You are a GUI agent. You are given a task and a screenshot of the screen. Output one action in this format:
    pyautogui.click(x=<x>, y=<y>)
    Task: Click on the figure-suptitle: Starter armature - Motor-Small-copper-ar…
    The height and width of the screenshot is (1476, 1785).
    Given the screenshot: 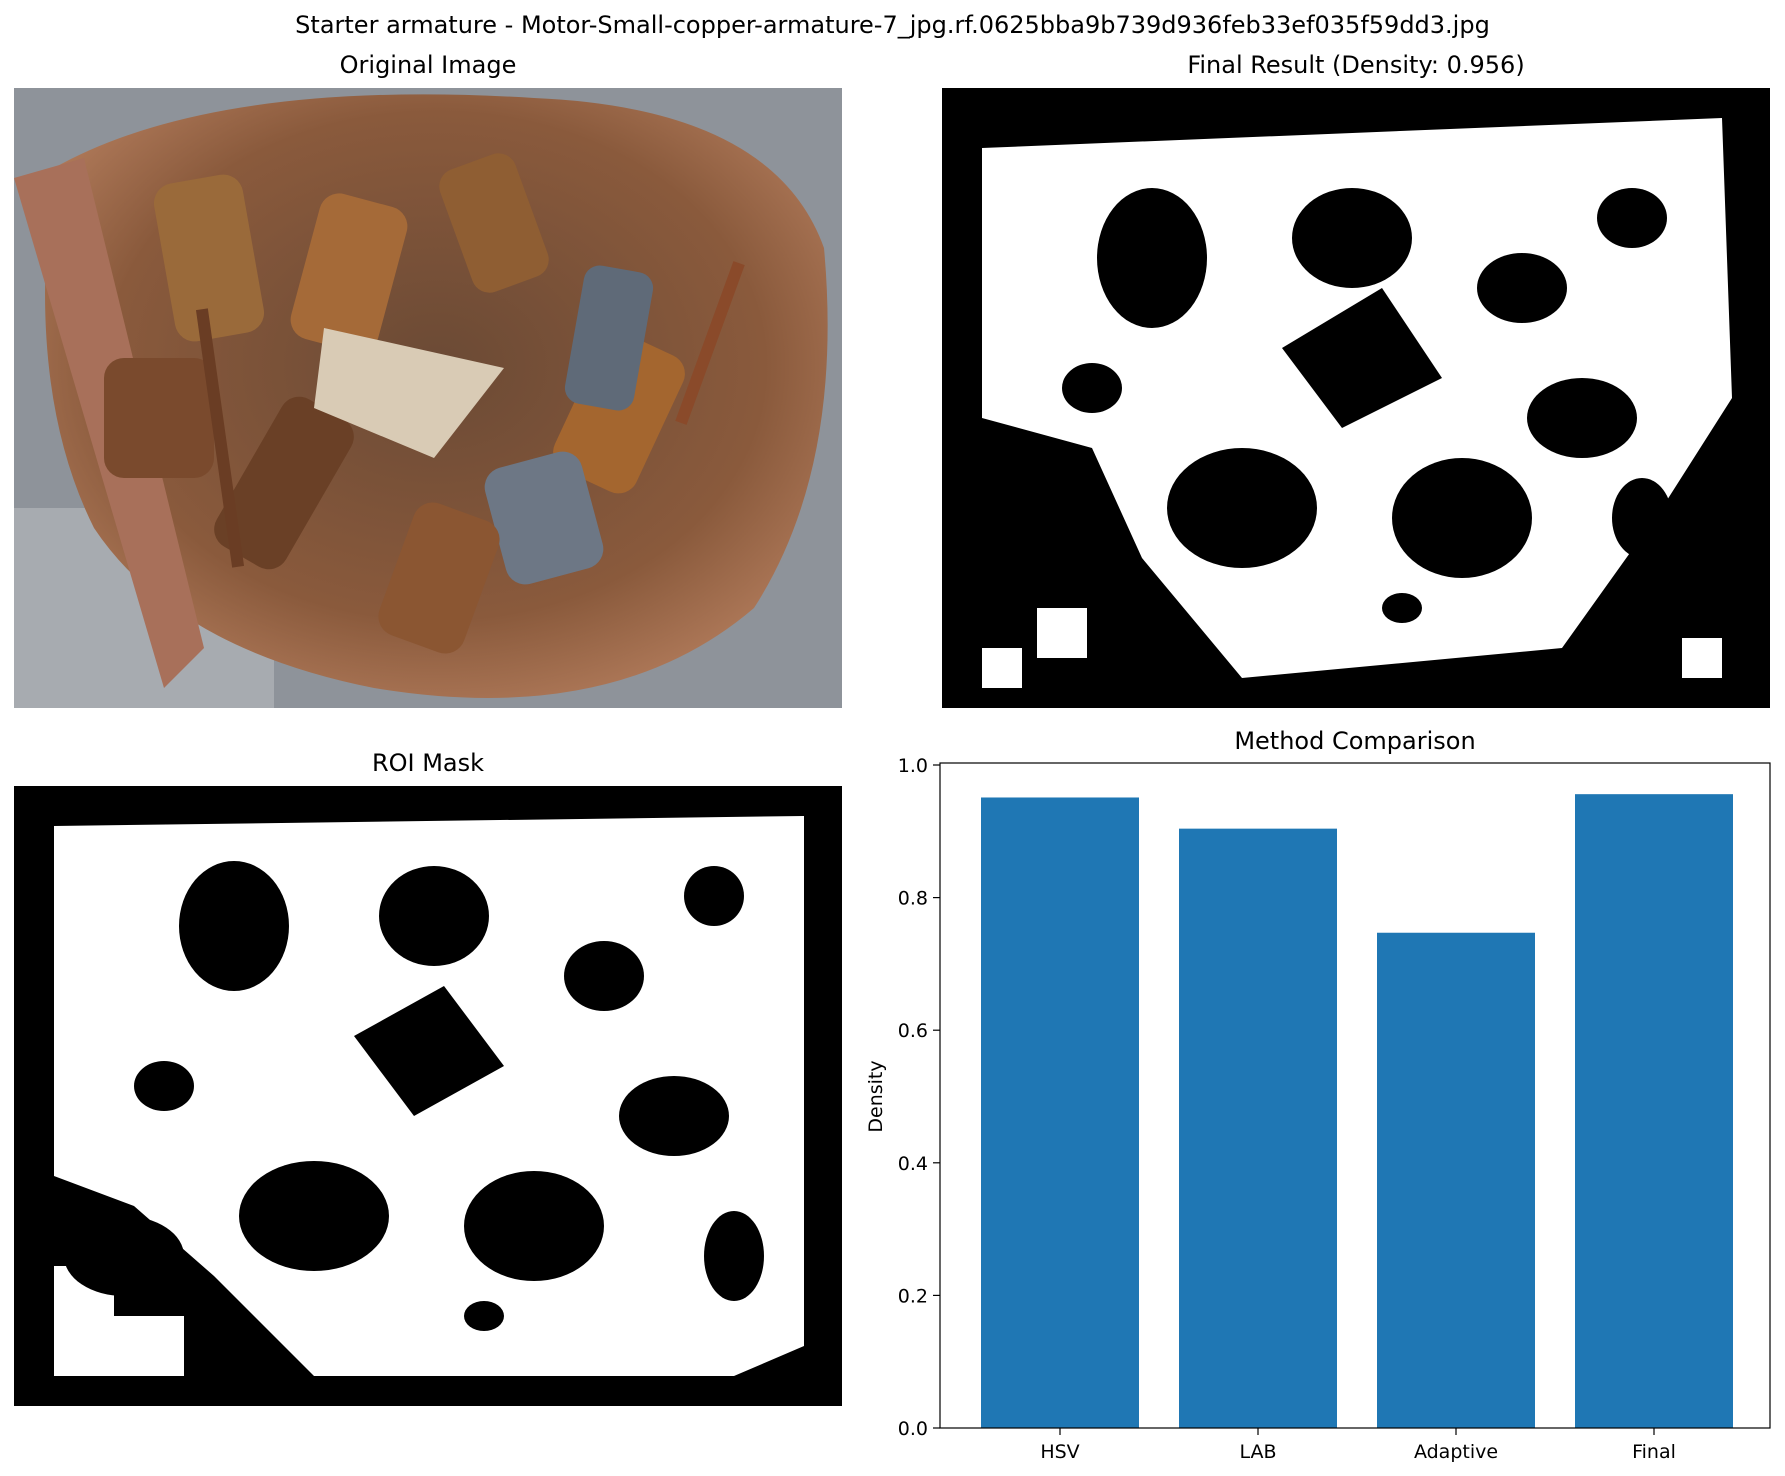 What is the action you would take?
    pyautogui.click(x=892, y=25)
    